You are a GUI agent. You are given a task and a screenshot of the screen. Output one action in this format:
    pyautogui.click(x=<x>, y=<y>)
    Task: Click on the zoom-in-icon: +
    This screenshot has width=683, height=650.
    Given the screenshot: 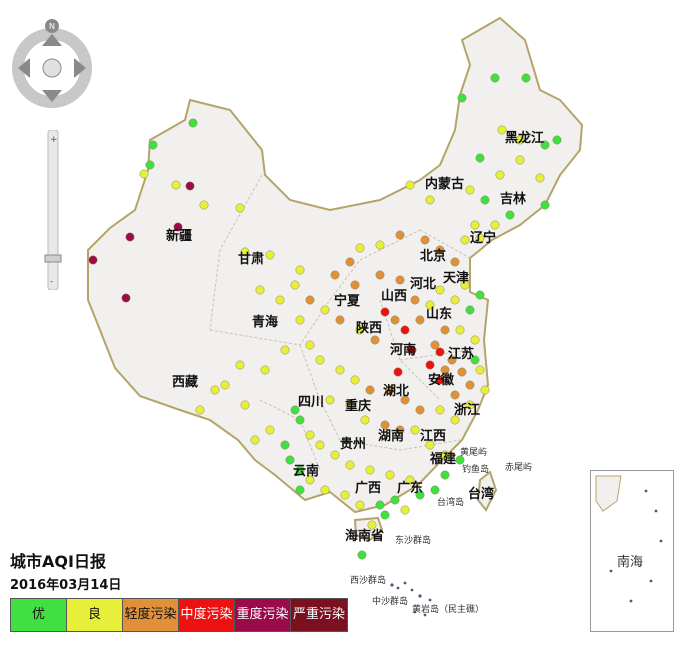 What is the action you would take?
    pyautogui.click(x=54, y=140)
    